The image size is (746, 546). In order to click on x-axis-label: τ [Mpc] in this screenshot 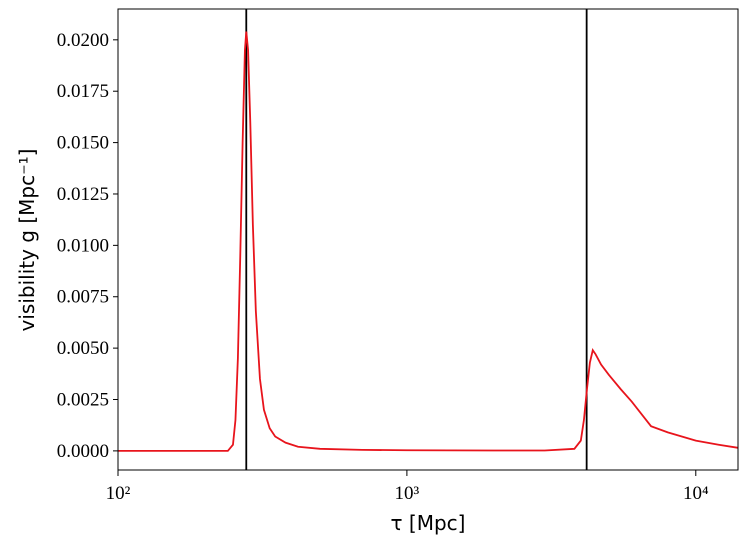, I will do `click(428, 523)`.